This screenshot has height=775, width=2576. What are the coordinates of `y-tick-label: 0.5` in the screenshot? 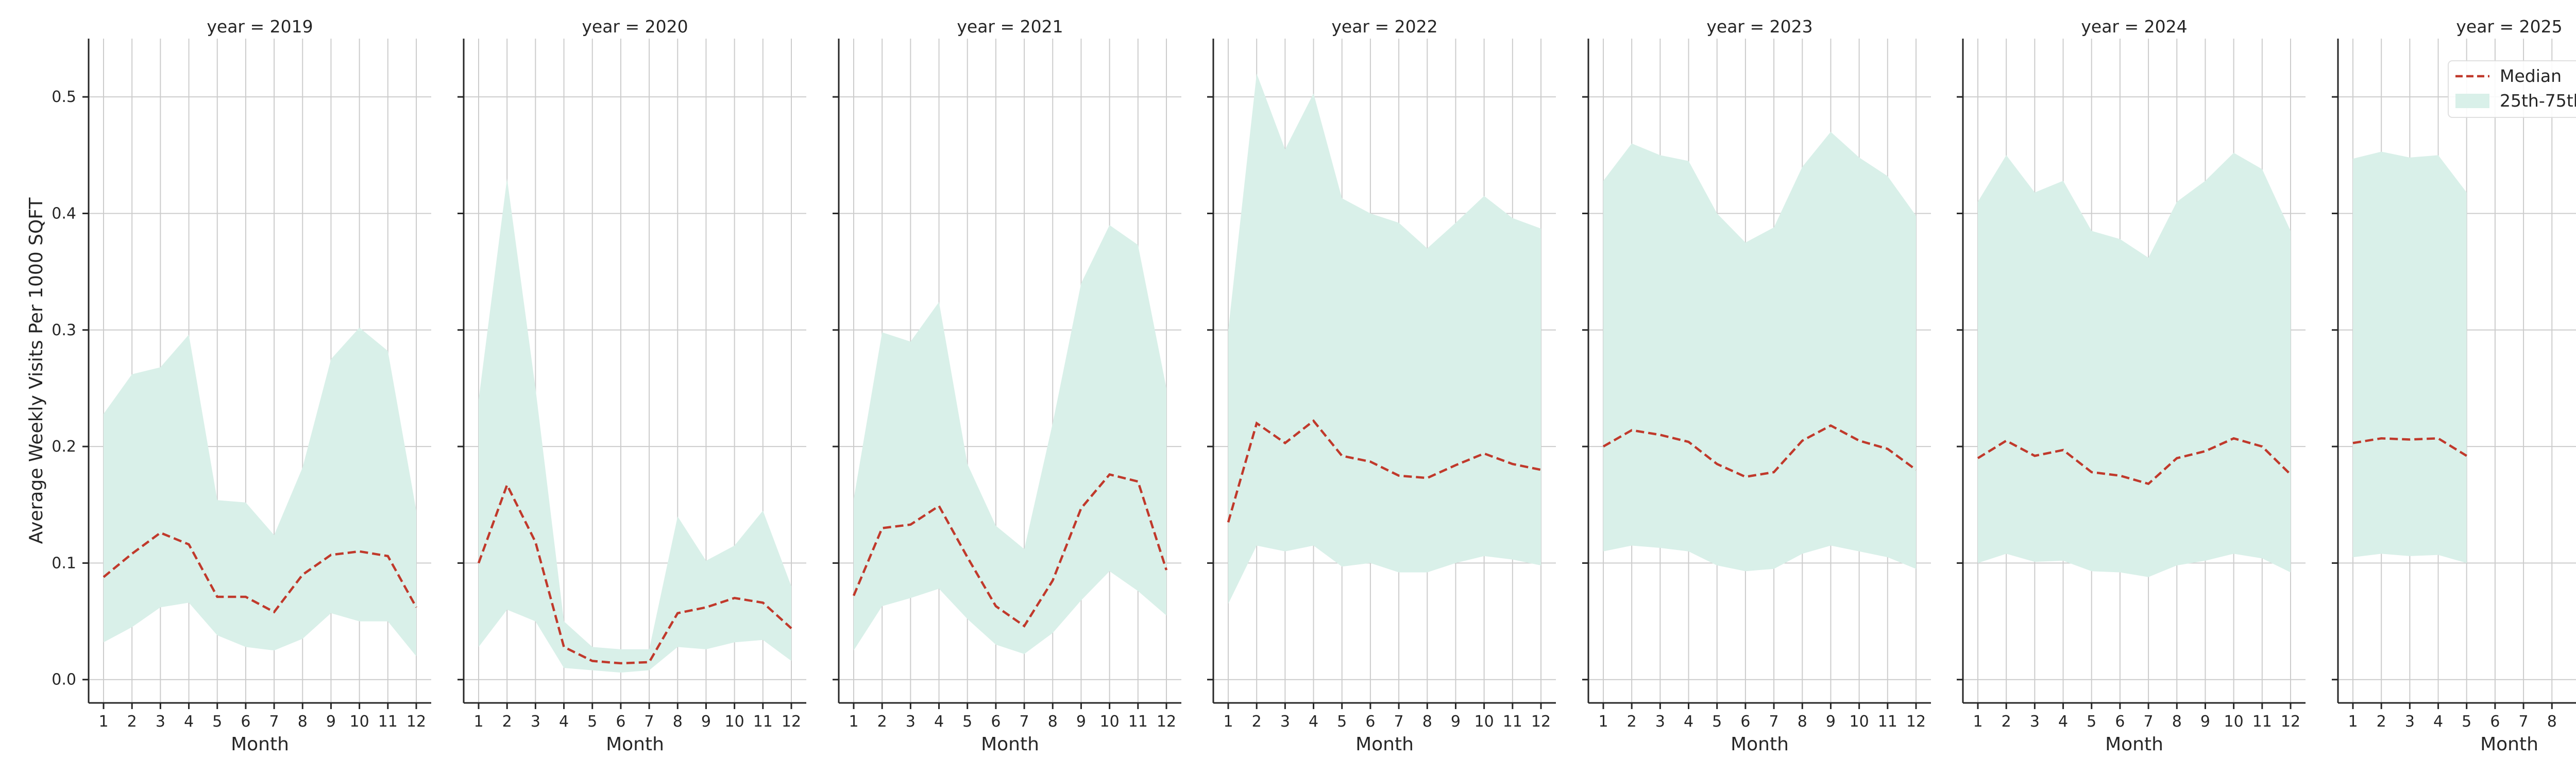 It's located at (64, 97).